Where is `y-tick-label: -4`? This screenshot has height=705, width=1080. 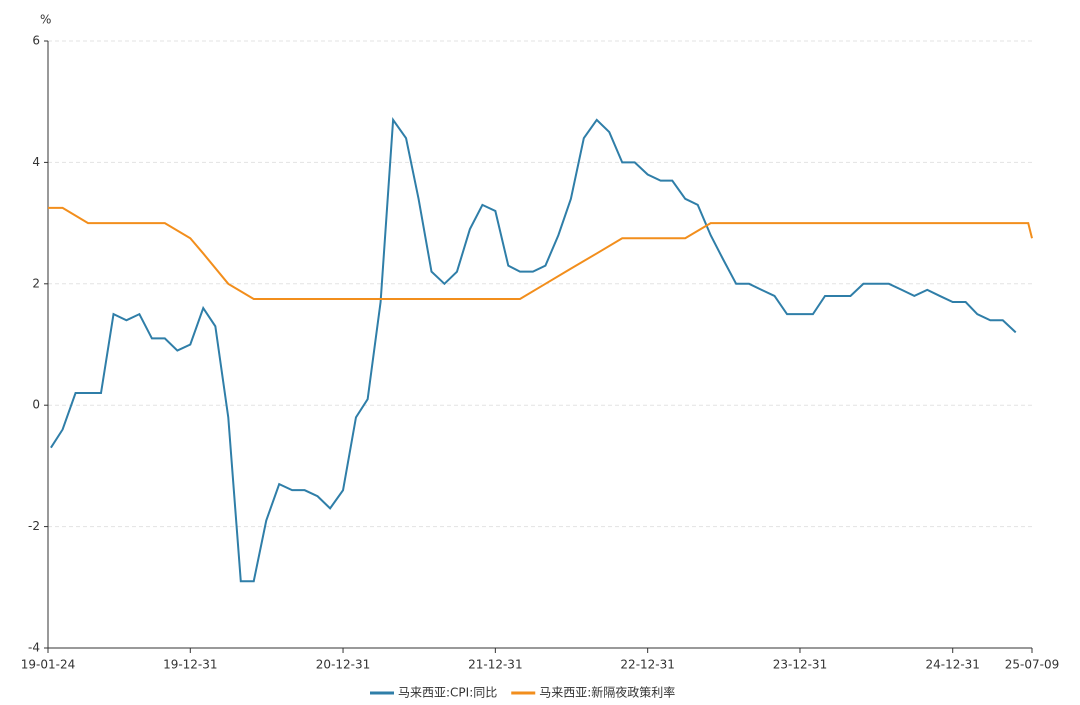 y-tick-label: -4 is located at coordinates (34, 648).